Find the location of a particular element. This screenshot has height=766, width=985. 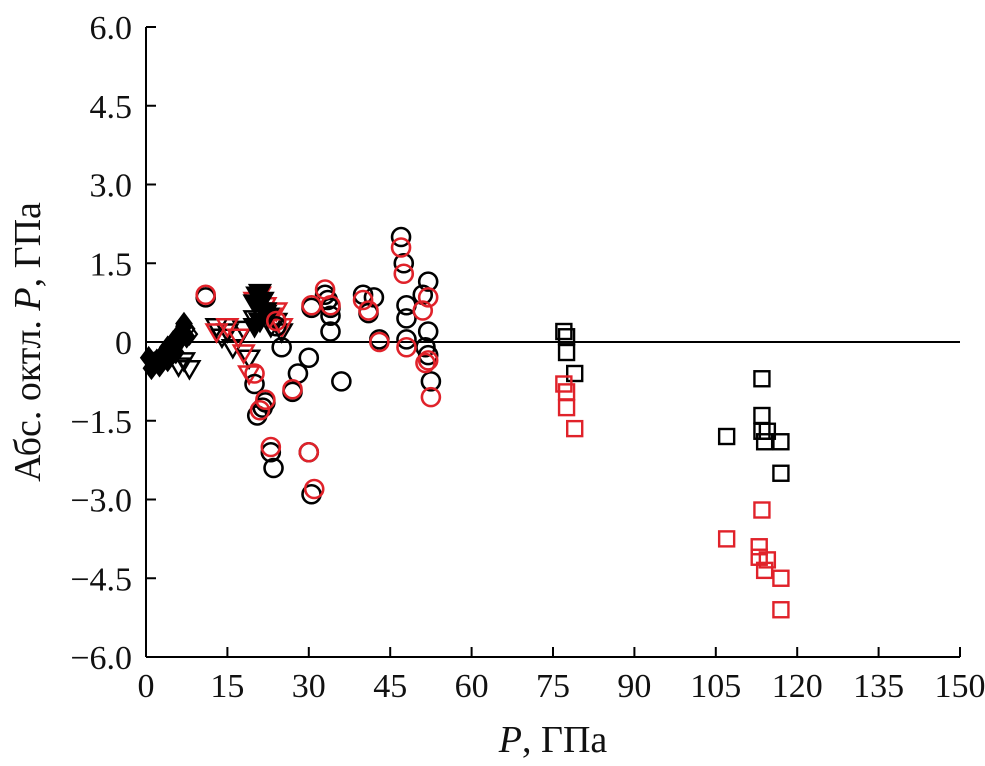

y-tick-label: 3.0 is located at coordinates (111, 186).